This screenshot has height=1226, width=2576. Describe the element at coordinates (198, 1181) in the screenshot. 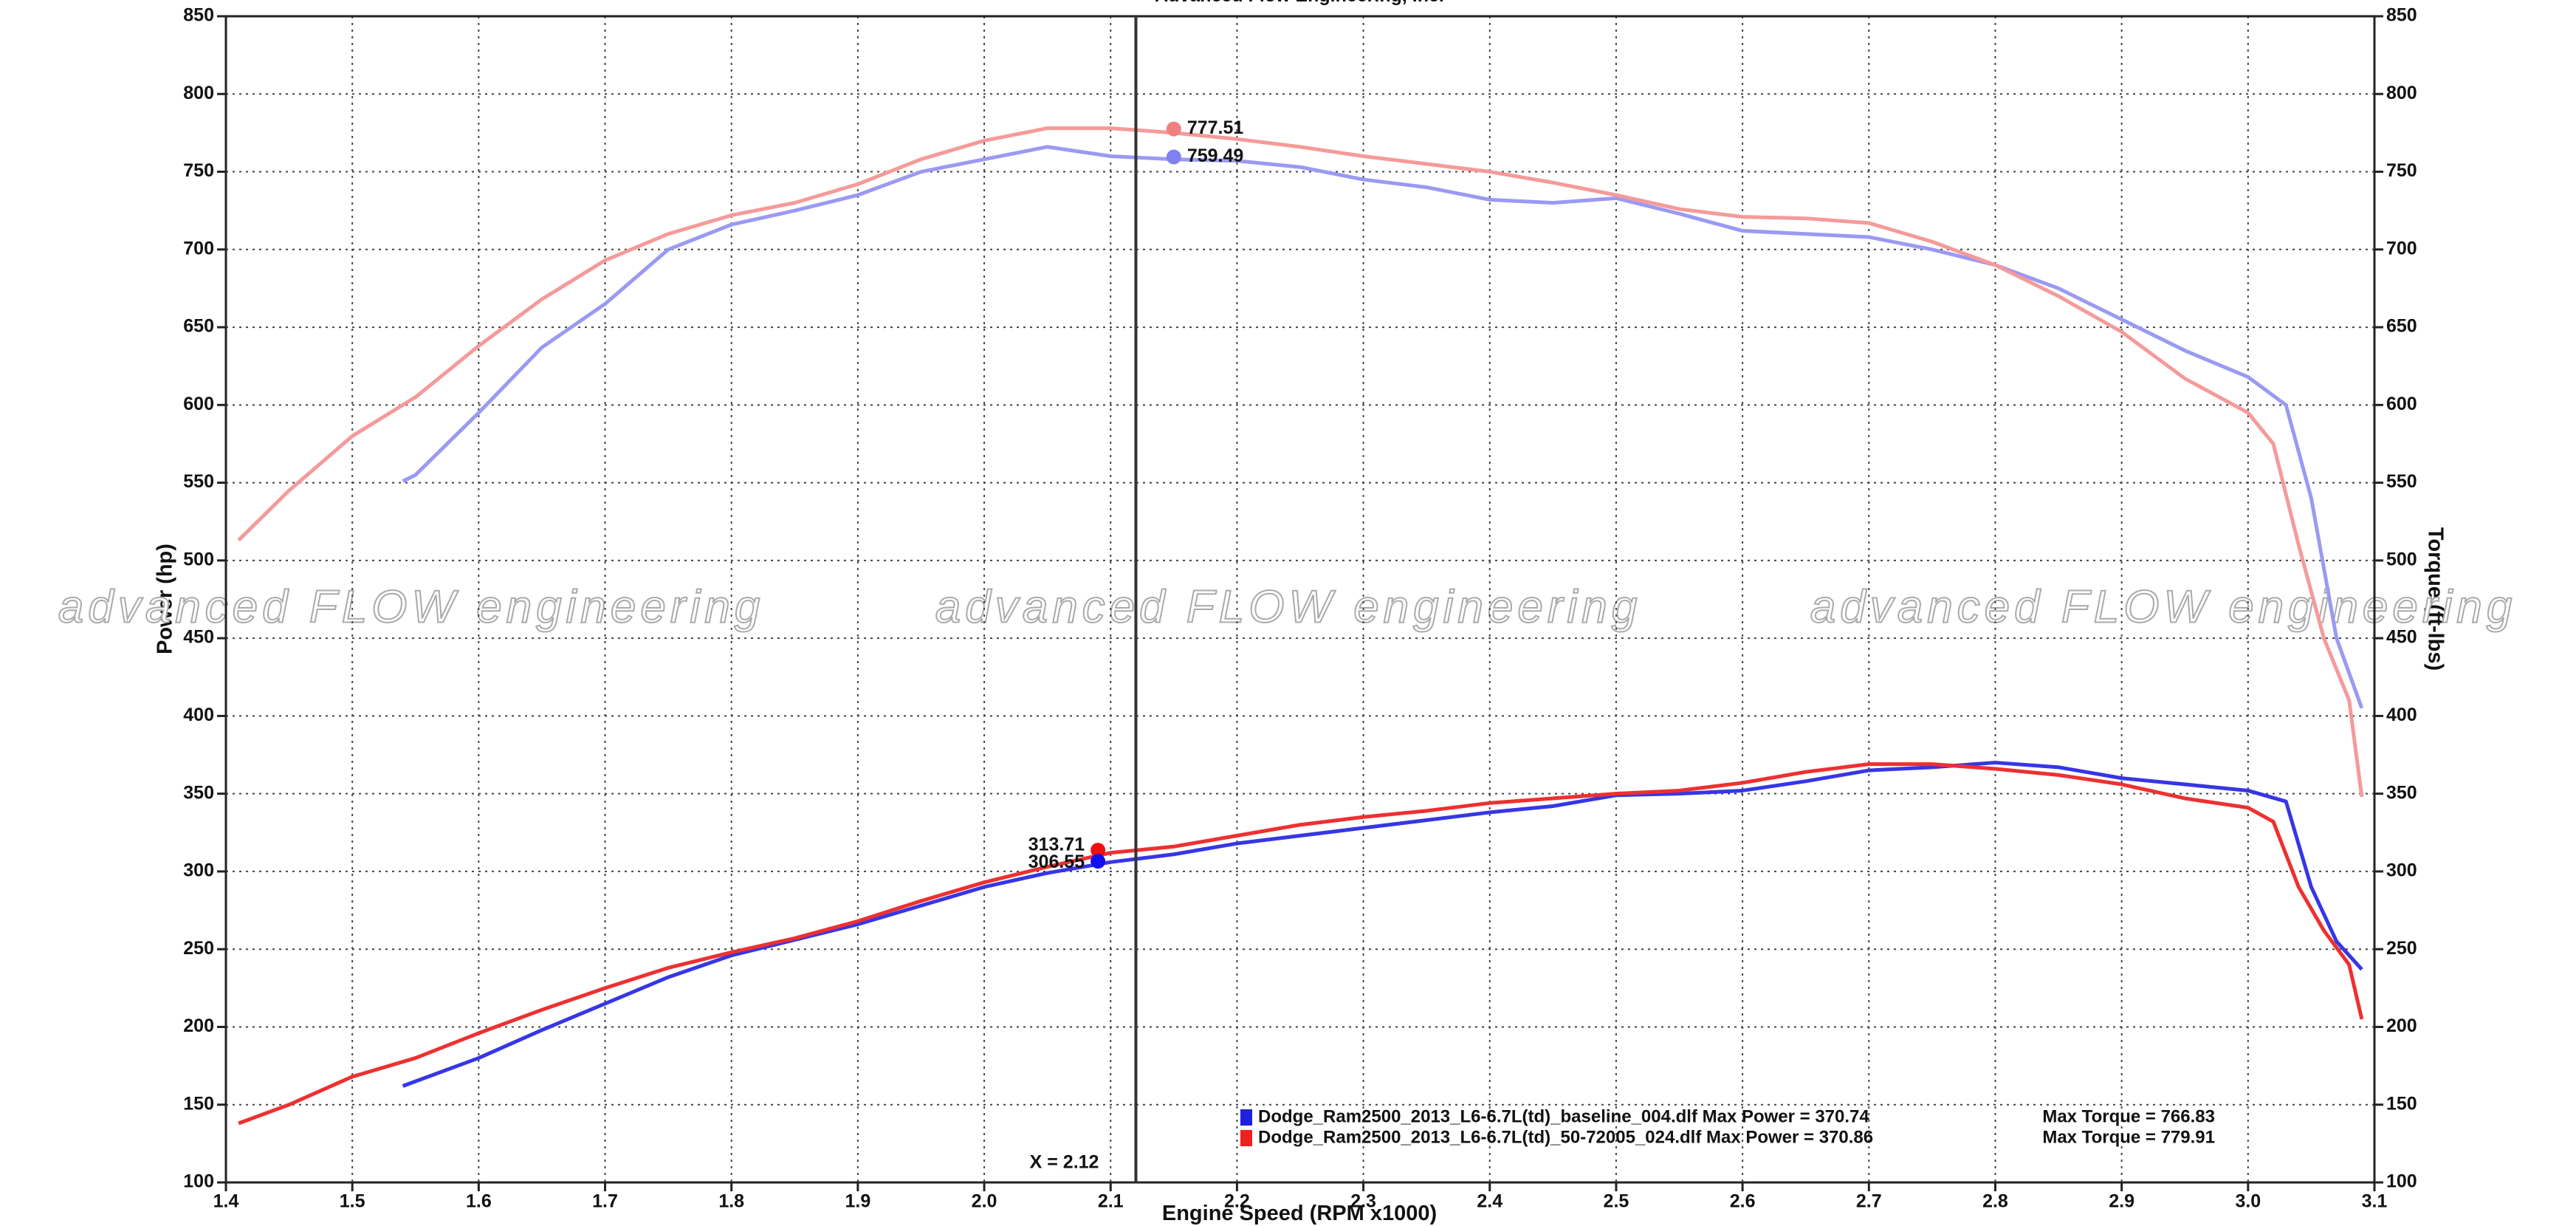

I see `y-tick-label: 100` at that location.